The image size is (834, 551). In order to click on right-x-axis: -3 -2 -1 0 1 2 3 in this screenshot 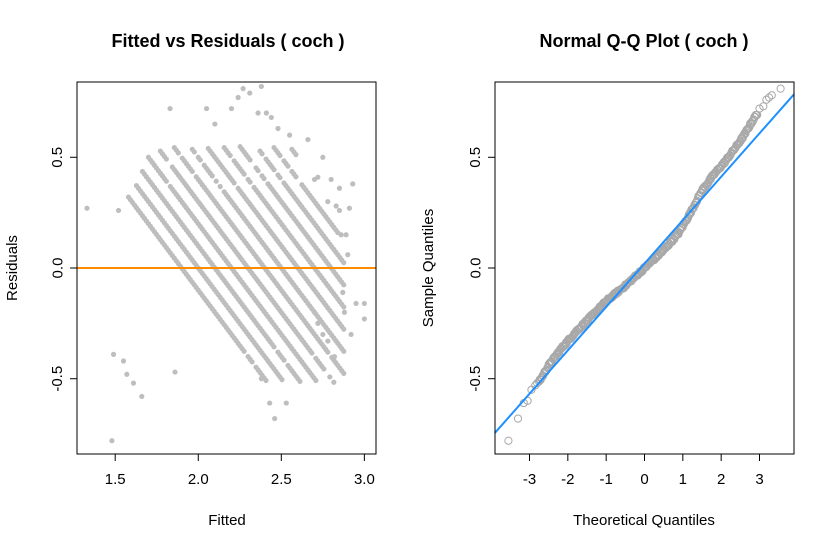, I will do `click(643, 470)`.